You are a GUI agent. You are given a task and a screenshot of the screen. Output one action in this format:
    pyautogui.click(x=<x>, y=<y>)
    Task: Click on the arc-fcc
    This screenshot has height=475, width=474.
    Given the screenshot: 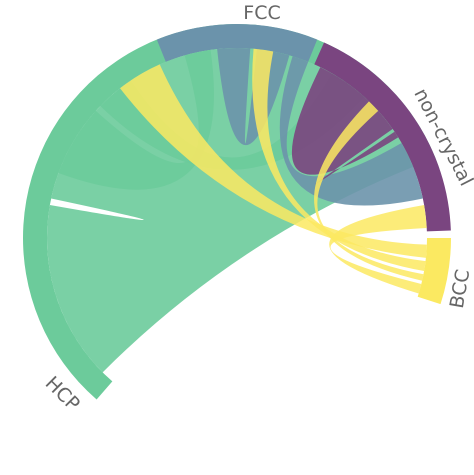 What is the action you would take?
    pyautogui.click(x=237, y=43)
    